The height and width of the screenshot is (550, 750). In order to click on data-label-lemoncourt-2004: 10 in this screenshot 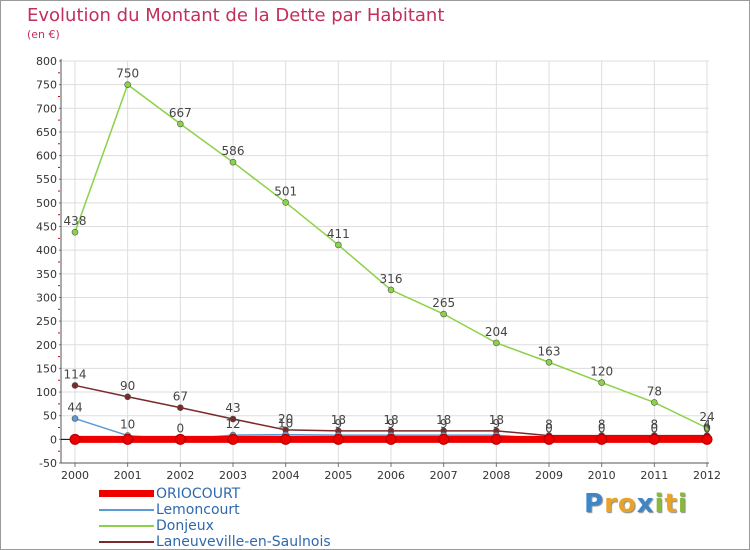, I will do `click(285, 424)`.